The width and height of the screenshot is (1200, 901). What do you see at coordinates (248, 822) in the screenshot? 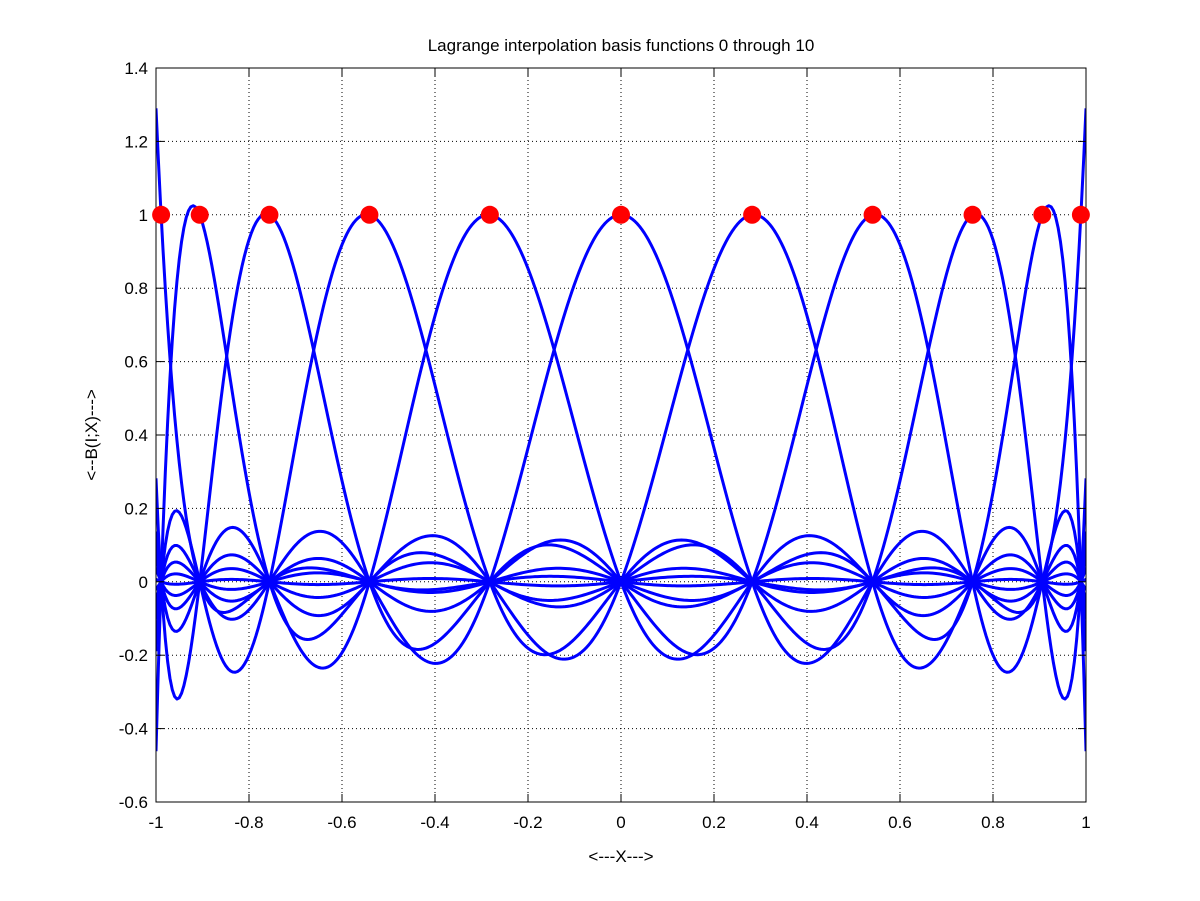
I see `x-tick-label: -0.8` at bounding box center [248, 822].